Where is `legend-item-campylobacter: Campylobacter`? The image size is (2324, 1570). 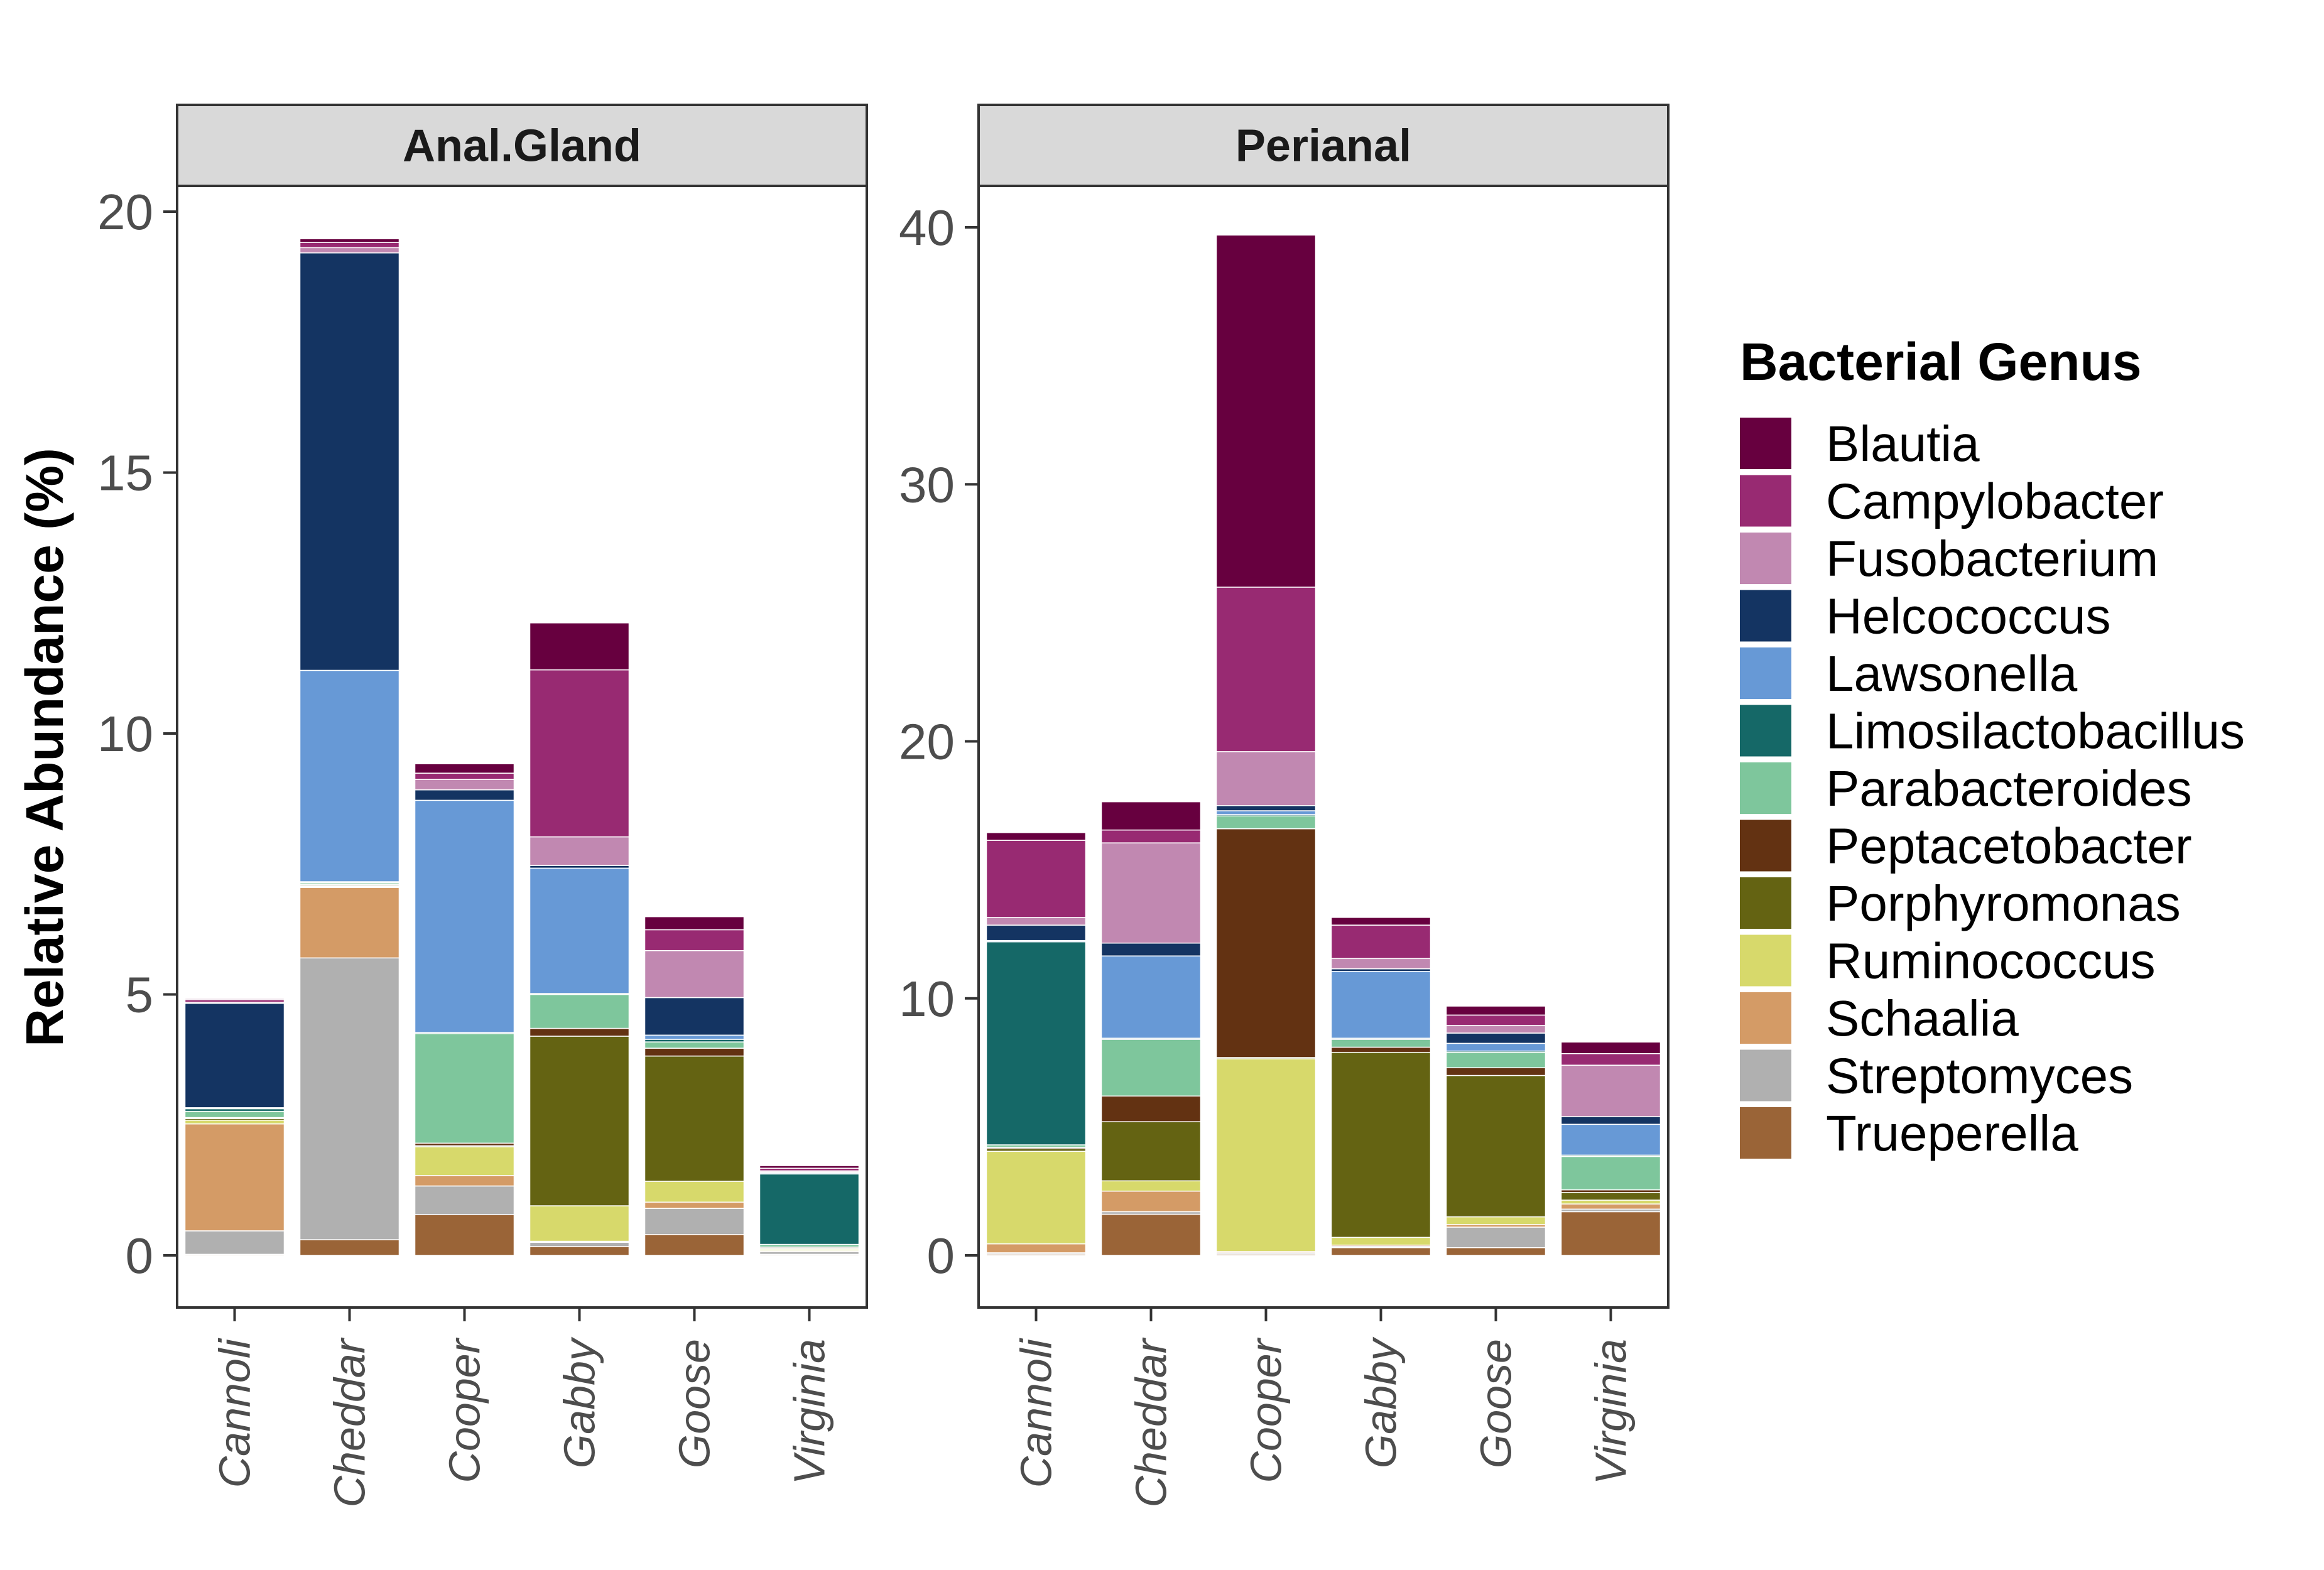 legend-item-campylobacter: Campylobacter is located at coordinates (1952, 501).